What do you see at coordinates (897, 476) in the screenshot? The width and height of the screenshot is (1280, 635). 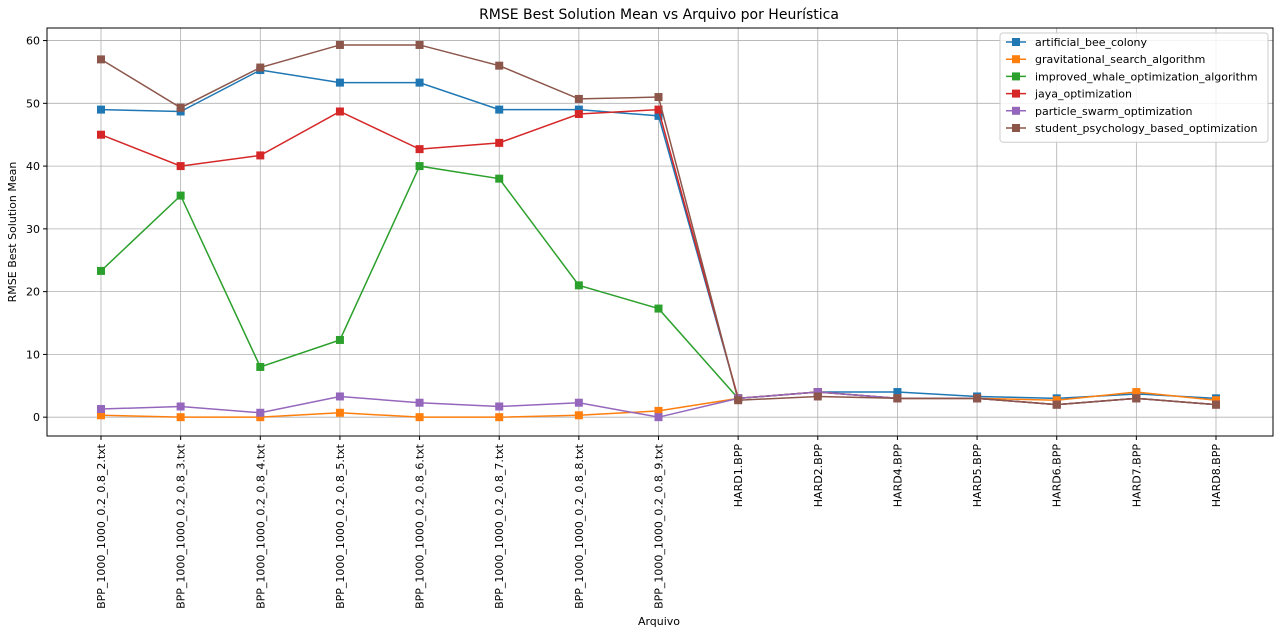 I see `x-tick-label: HARD4.BPP` at bounding box center [897, 476].